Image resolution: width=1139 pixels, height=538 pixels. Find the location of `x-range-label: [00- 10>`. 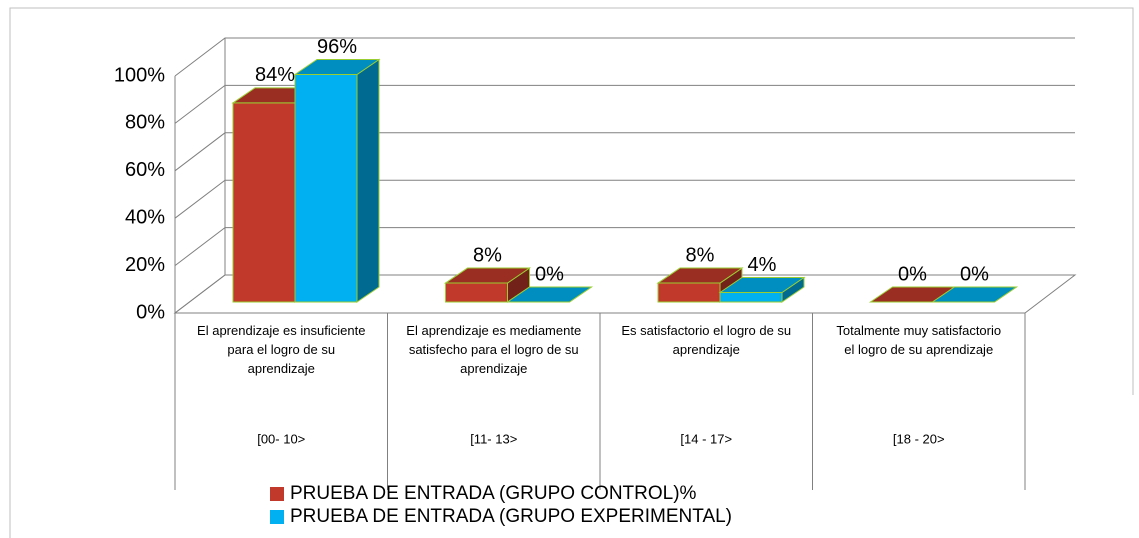

x-range-label: [00- 10> is located at coordinates (281, 438).